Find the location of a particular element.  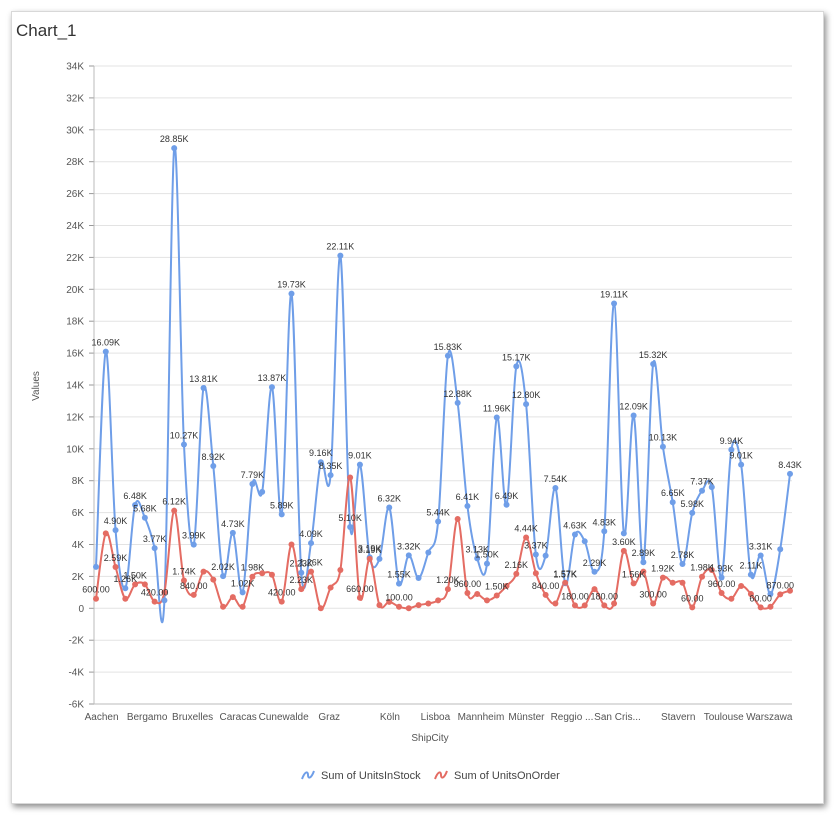

legend-item: Sum of UnitsOnOrder is located at coordinates (507, 776).